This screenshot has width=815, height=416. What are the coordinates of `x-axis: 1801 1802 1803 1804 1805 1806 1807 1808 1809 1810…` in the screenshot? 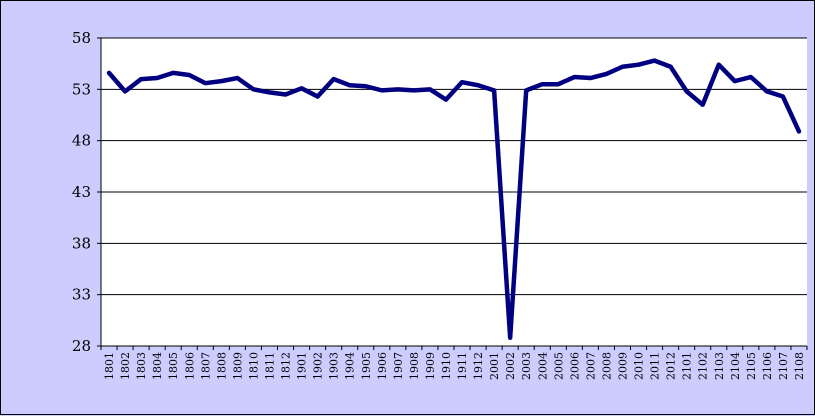 It's located at (454, 362).